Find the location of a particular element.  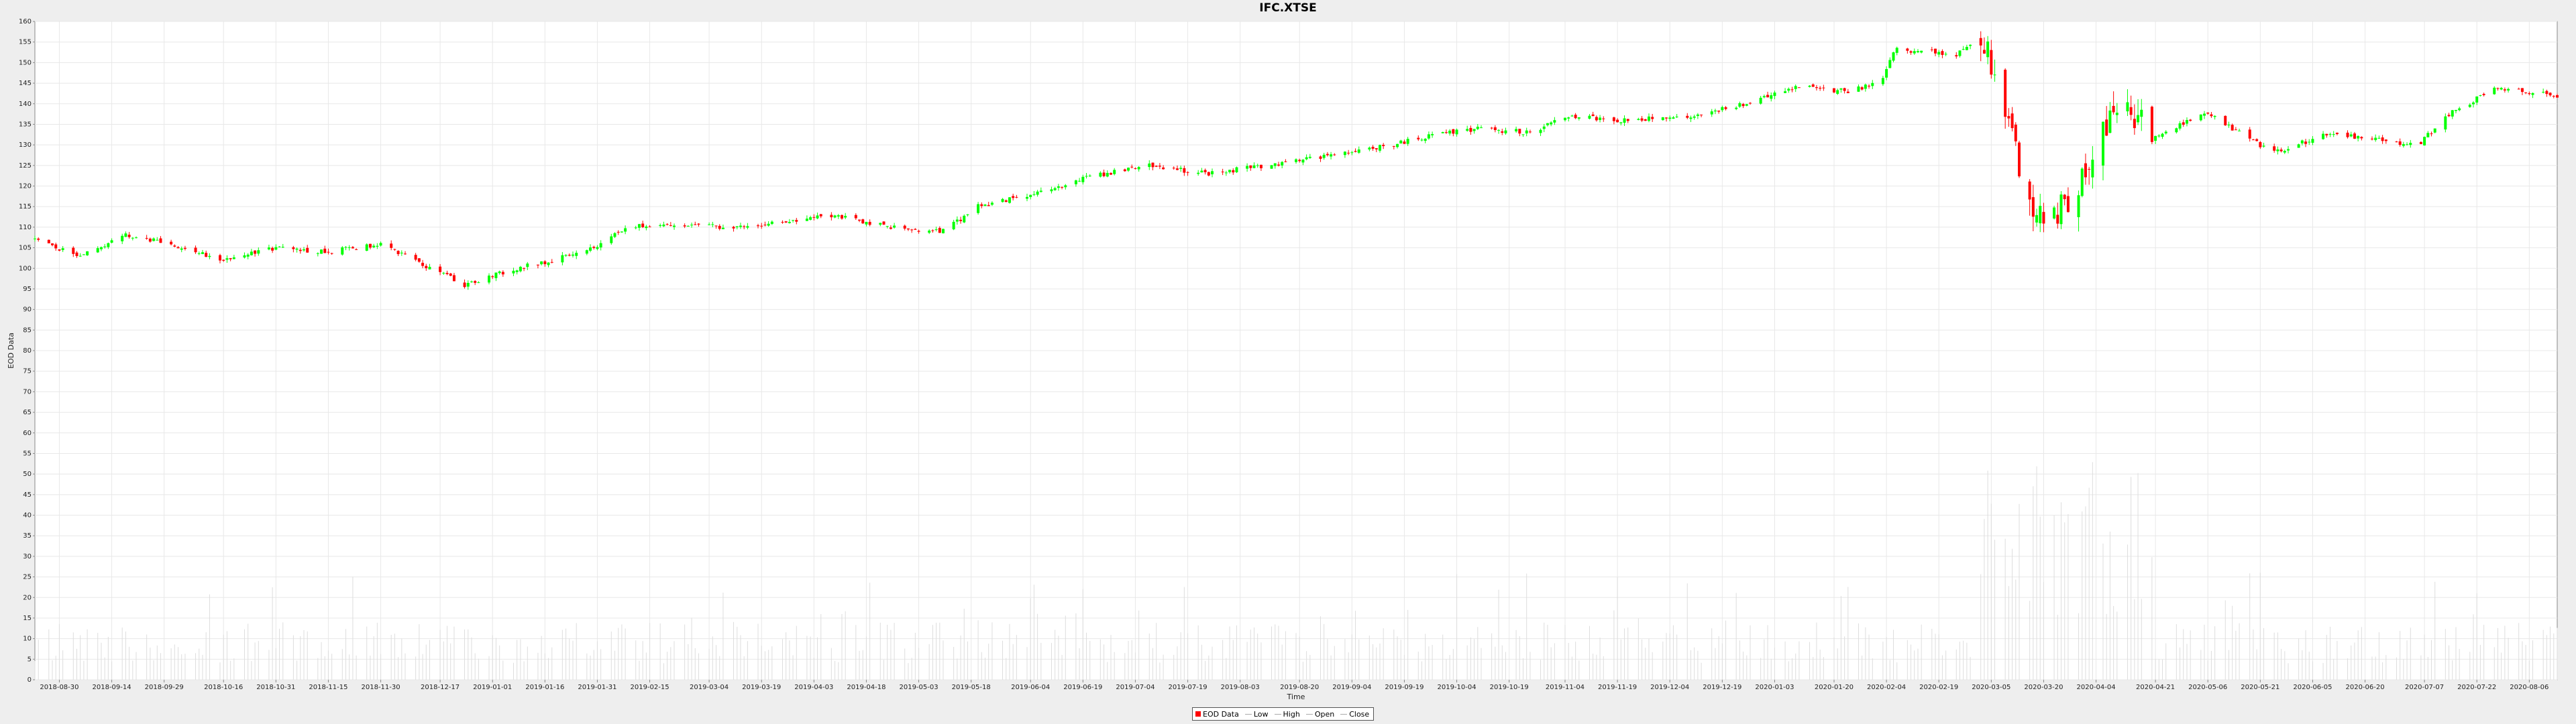

legend-item: High is located at coordinates (1287, 714).